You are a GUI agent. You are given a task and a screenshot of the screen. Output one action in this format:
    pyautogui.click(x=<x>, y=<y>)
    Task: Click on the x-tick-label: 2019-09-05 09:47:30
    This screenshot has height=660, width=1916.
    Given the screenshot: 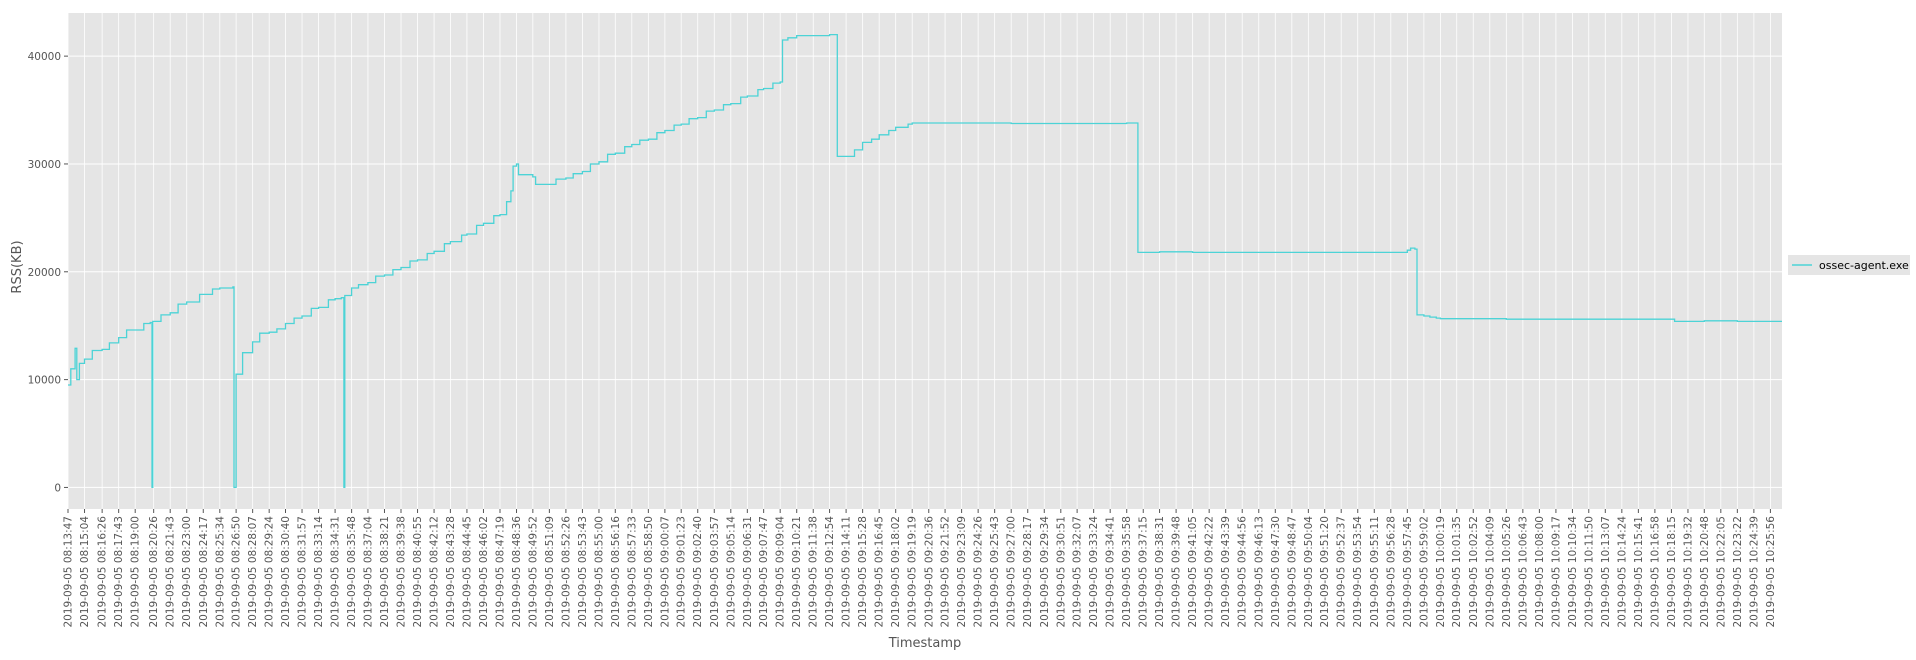 What is the action you would take?
    pyautogui.click(x=1276, y=572)
    